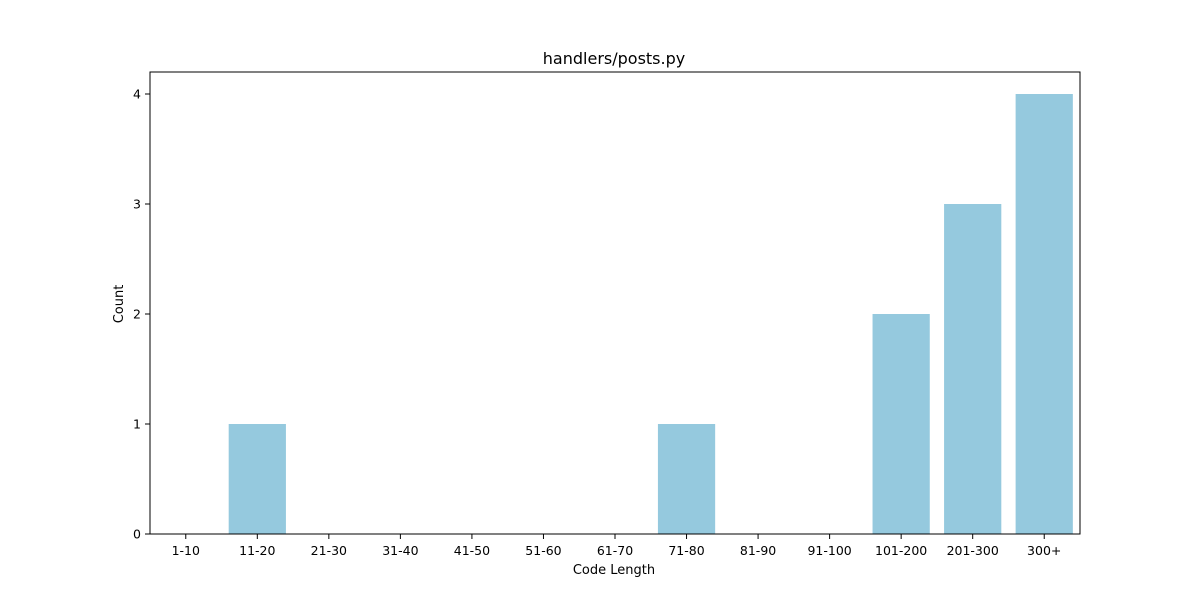 The width and height of the screenshot is (1200, 604). Describe the element at coordinates (614, 58) in the screenshot. I see `chart-title: handlers/posts.py` at that location.